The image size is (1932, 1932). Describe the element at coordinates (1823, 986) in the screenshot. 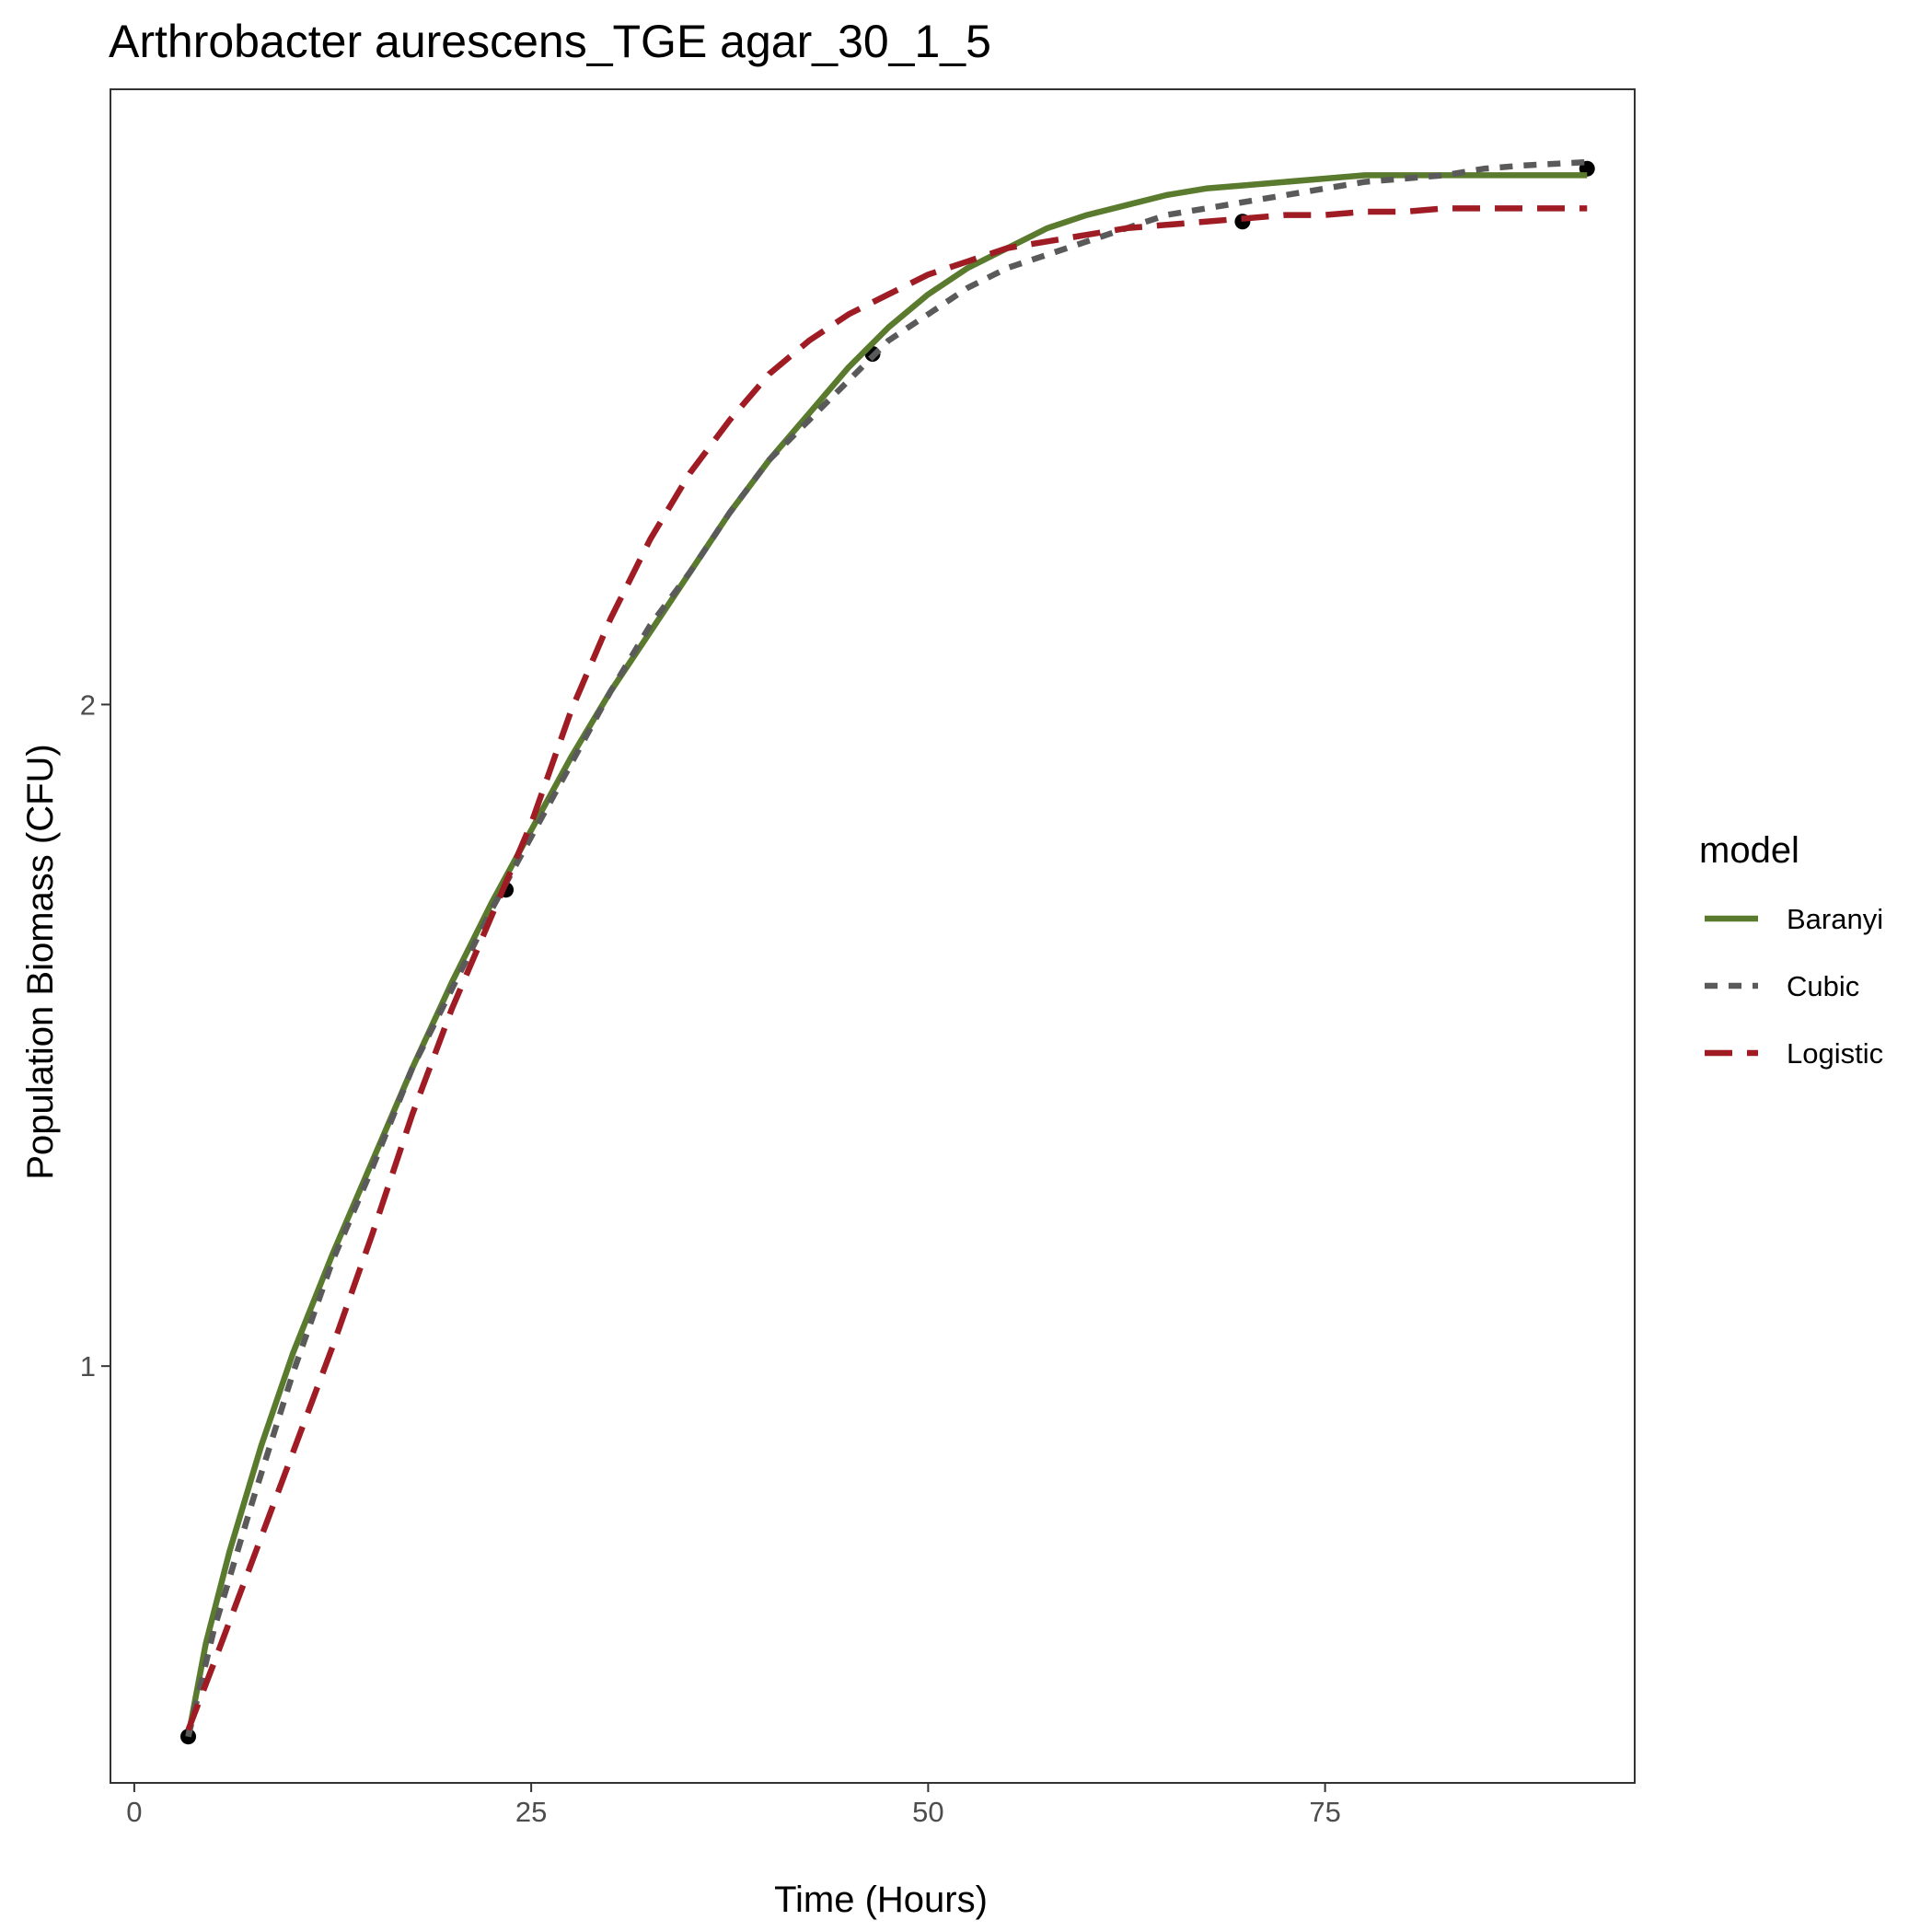

I see `legend-label-cubic: Cubic` at that location.